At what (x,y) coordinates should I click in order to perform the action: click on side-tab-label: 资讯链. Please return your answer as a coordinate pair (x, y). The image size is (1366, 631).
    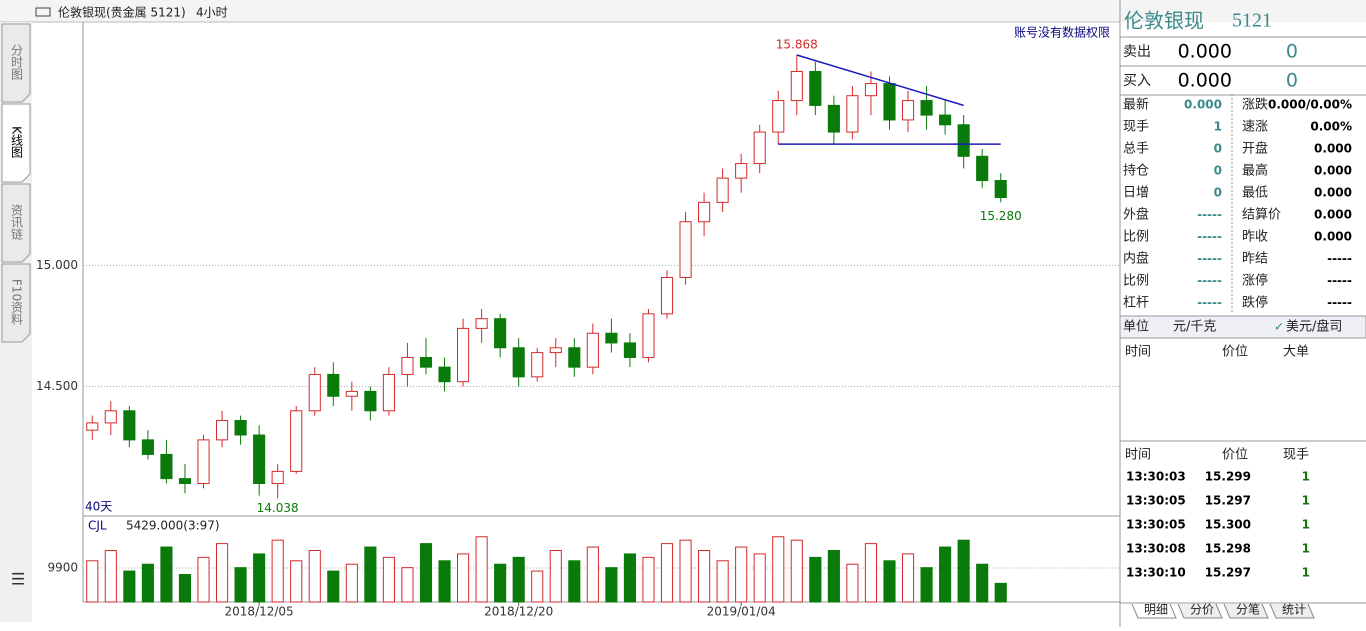
    Looking at the image, I should click on (17, 222).